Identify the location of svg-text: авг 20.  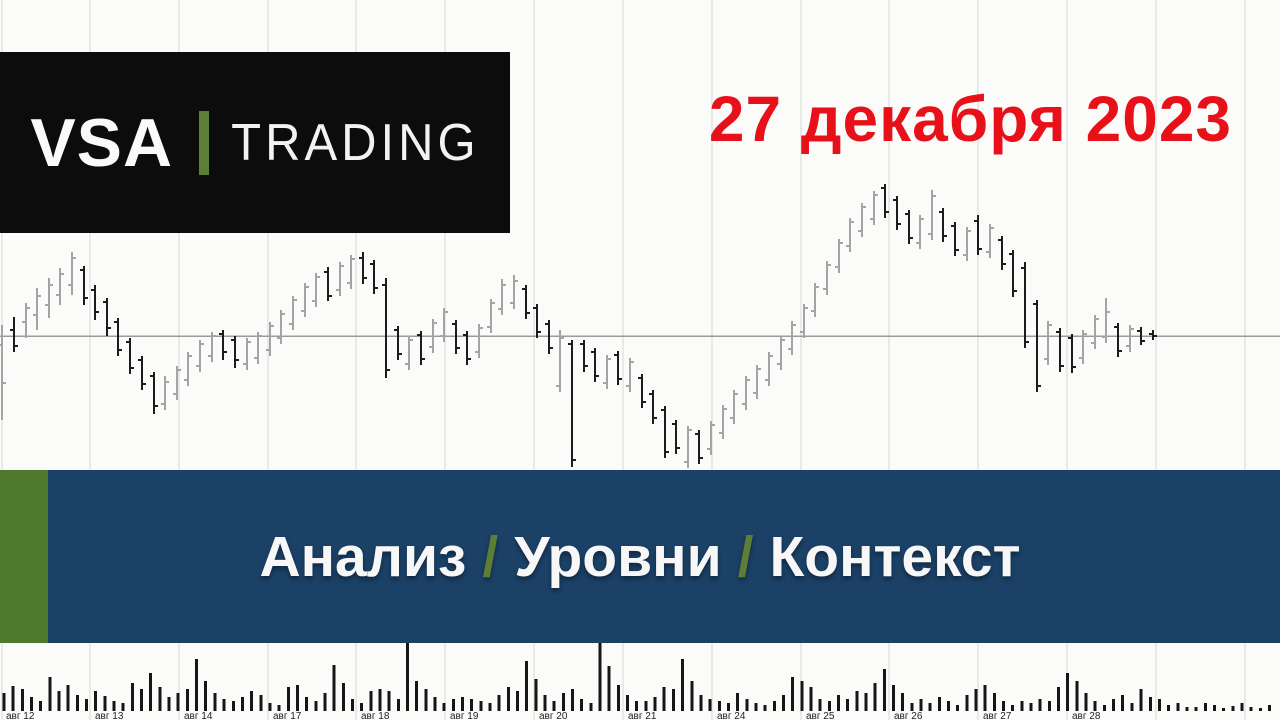
(553, 715).